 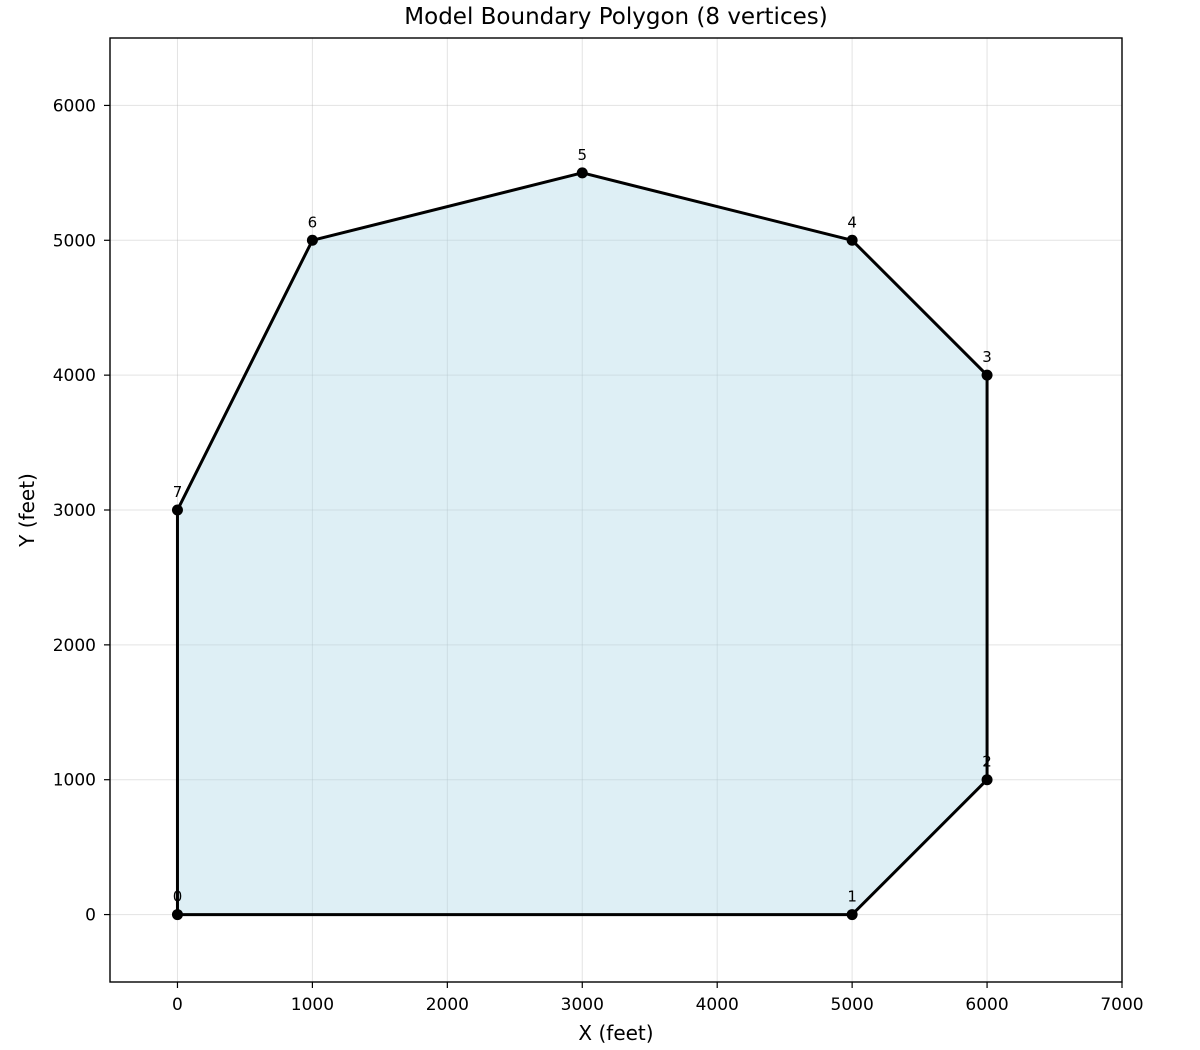 What do you see at coordinates (852, 897) in the screenshot?
I see `vertex-label: 1` at bounding box center [852, 897].